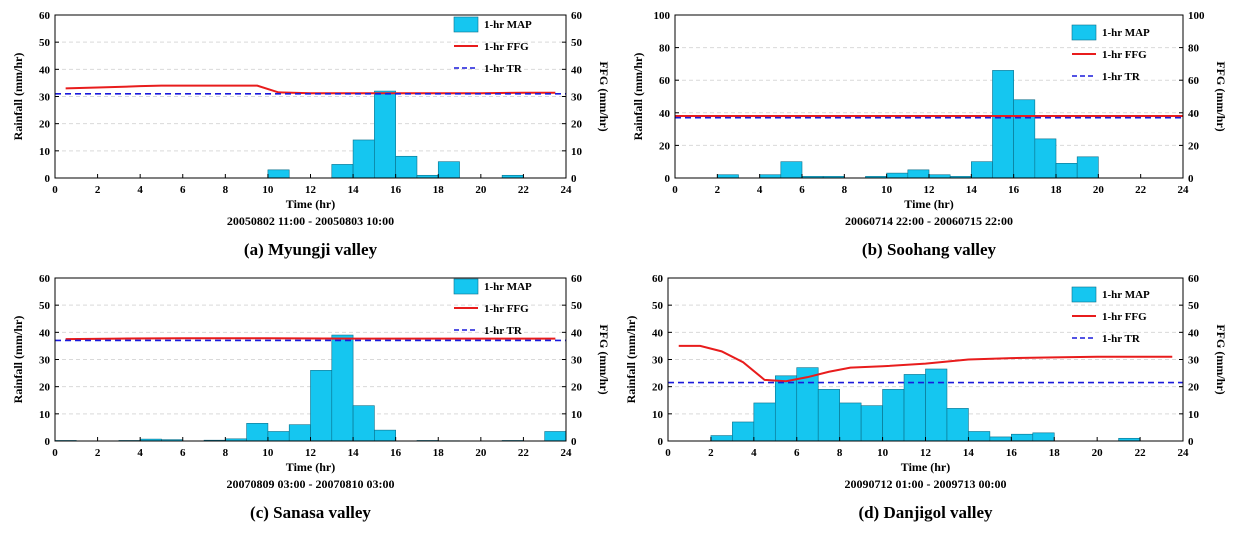 The height and width of the screenshot is (535, 1245). I want to click on y2-tick-label: 60, so click(1194, 279).